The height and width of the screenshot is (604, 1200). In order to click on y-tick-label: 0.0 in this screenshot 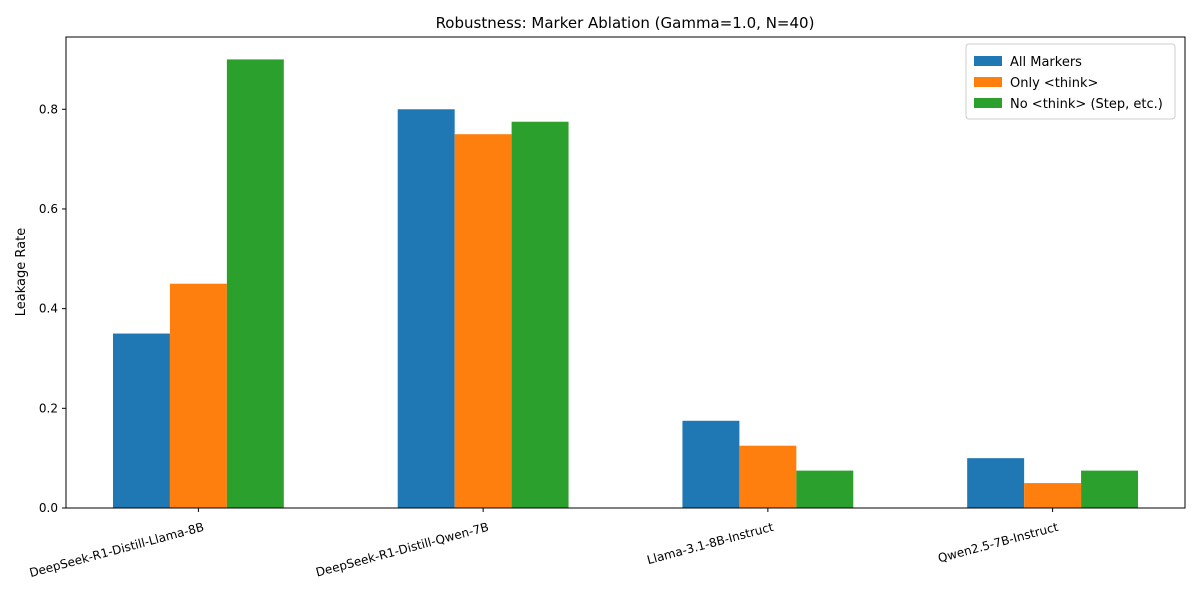, I will do `click(48, 508)`.